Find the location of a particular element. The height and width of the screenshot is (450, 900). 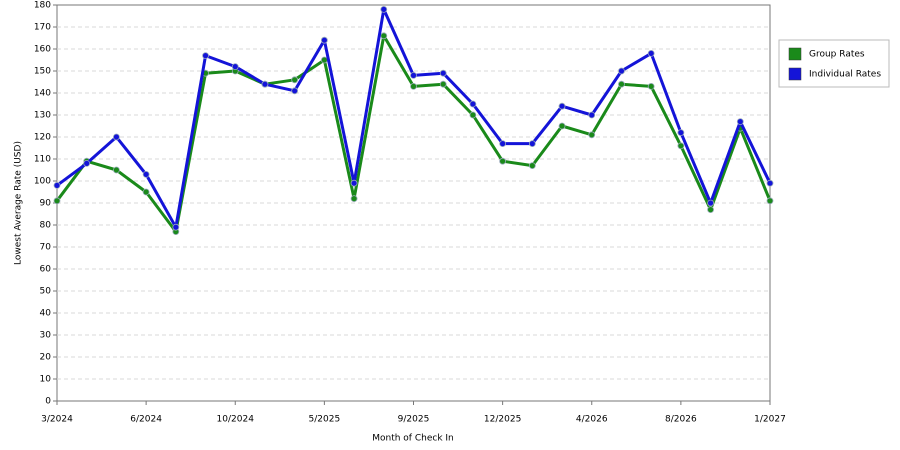

x-tick-label: 6/2024 is located at coordinates (146, 420).